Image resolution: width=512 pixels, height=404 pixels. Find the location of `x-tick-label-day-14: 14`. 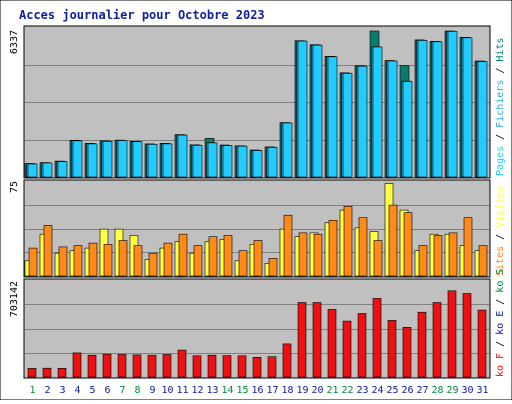

x-tick-label-day-14: 14 is located at coordinates (227, 390).